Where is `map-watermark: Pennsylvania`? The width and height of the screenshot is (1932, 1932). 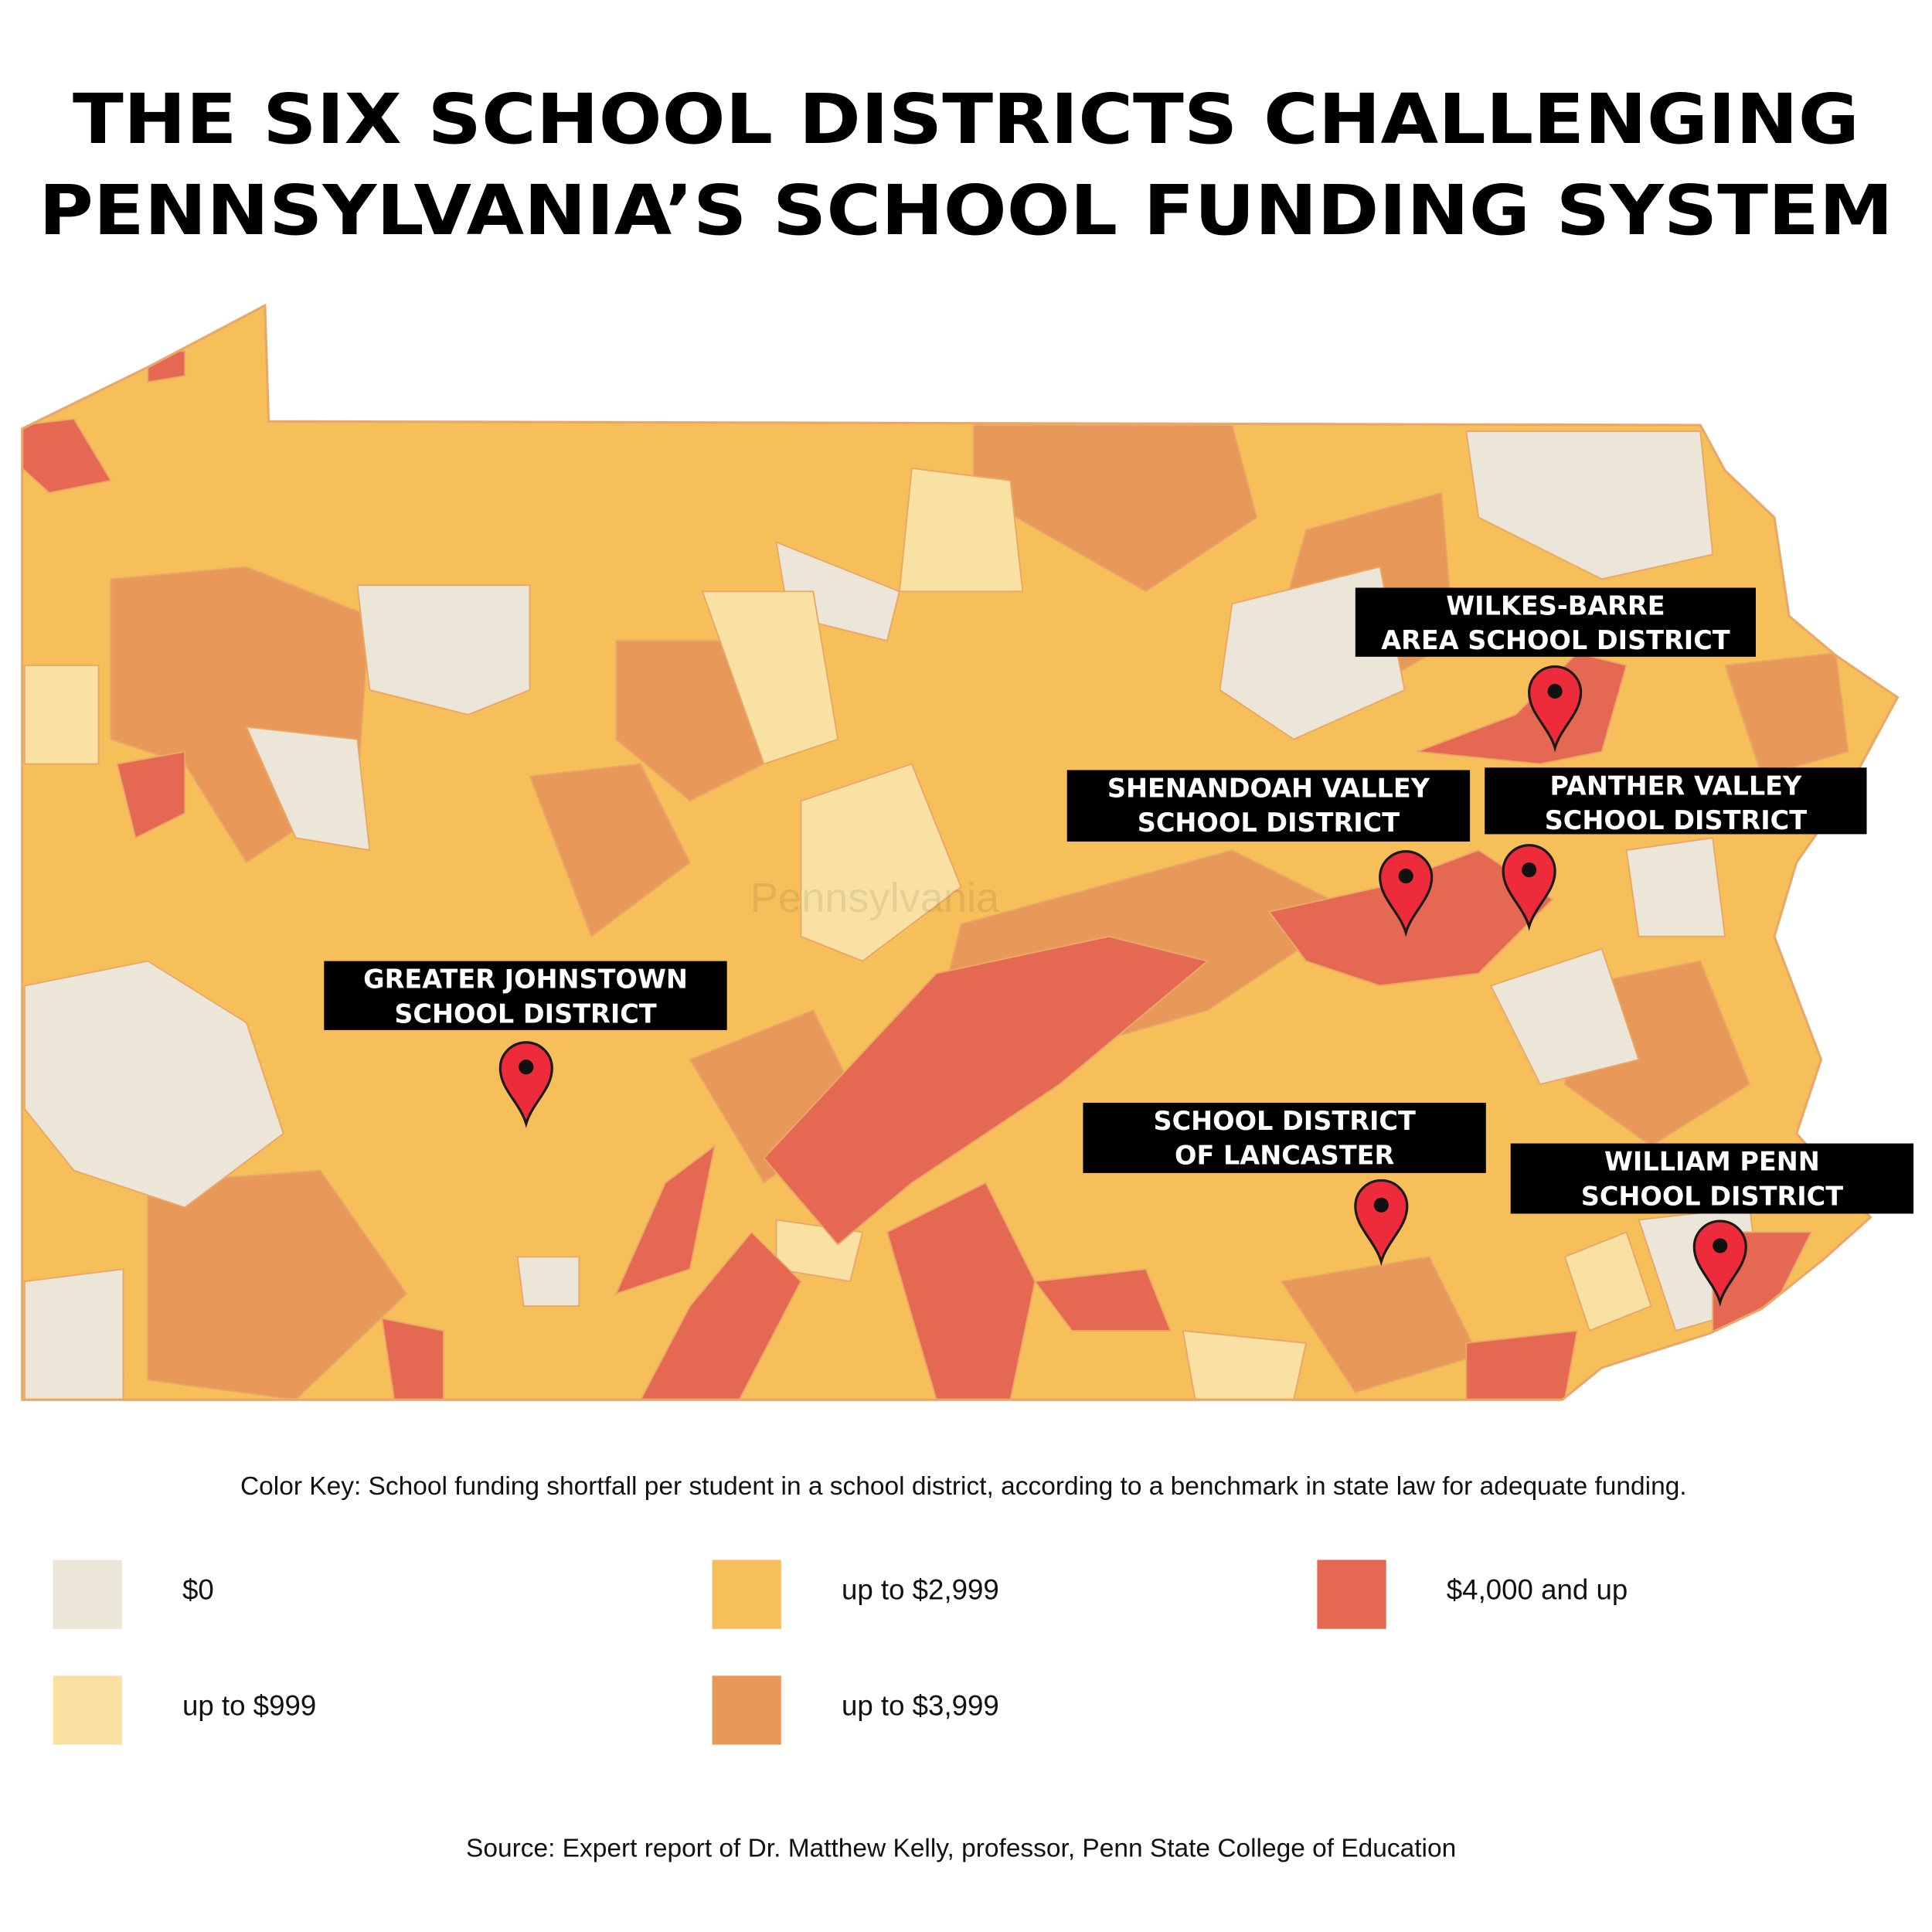 map-watermark: Pennsylvania is located at coordinates (875, 898).